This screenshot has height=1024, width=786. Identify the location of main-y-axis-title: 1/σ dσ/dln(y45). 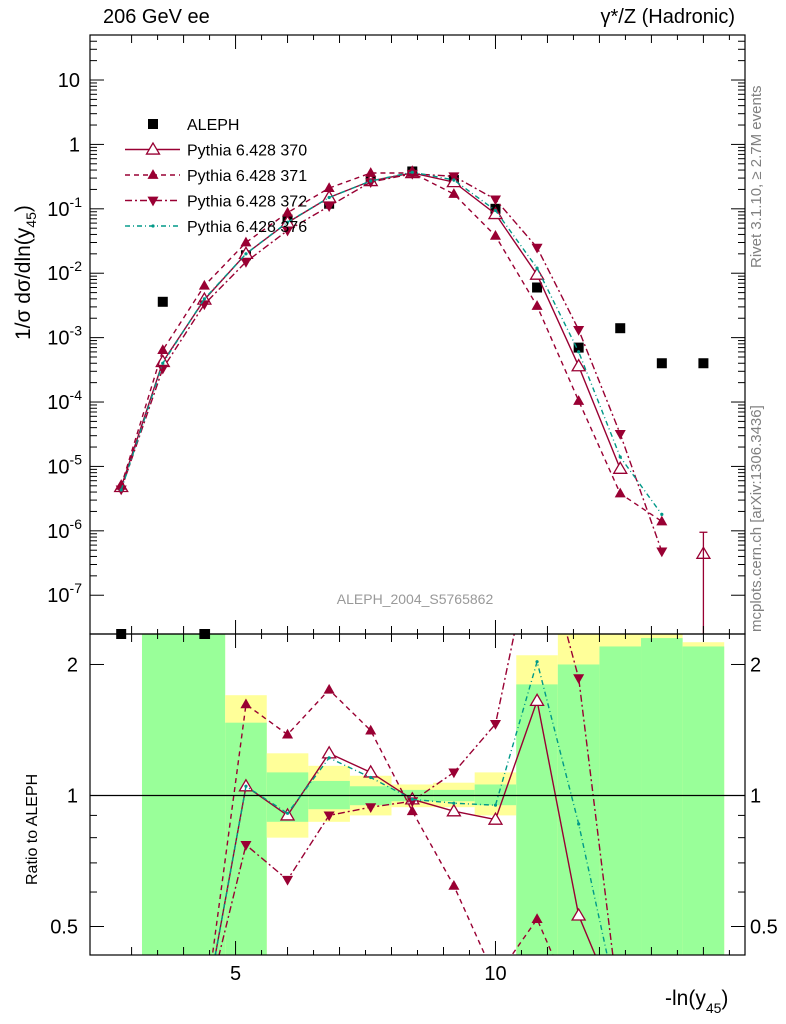
(25, 272).